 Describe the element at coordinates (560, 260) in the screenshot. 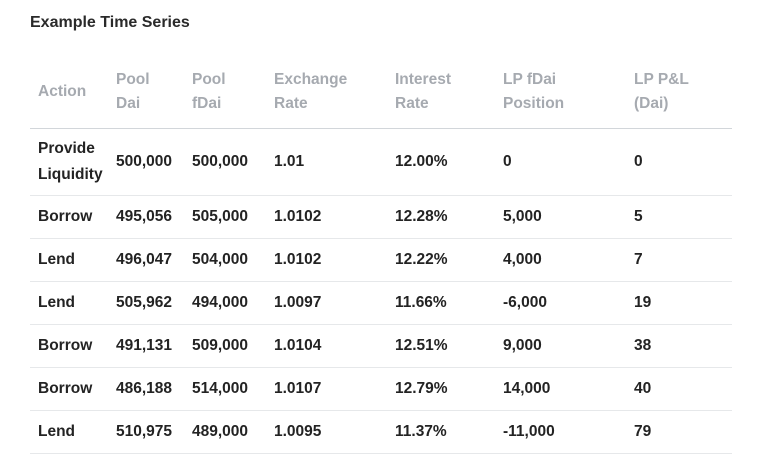

I see `cell-lp-fdai-position: 4,000` at that location.